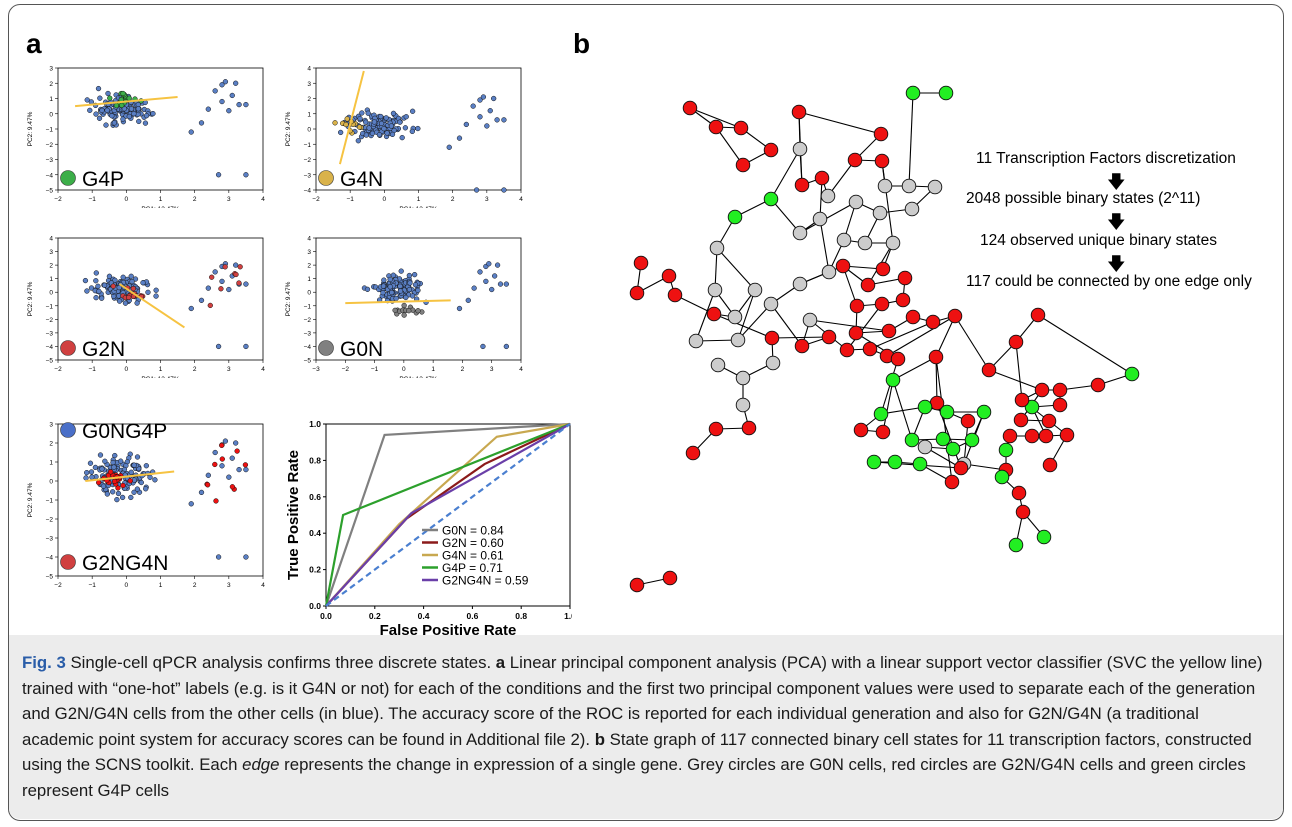 The width and height of the screenshot is (1292, 827). I want to click on roc-y-tick-label: 0.2, so click(315, 570).